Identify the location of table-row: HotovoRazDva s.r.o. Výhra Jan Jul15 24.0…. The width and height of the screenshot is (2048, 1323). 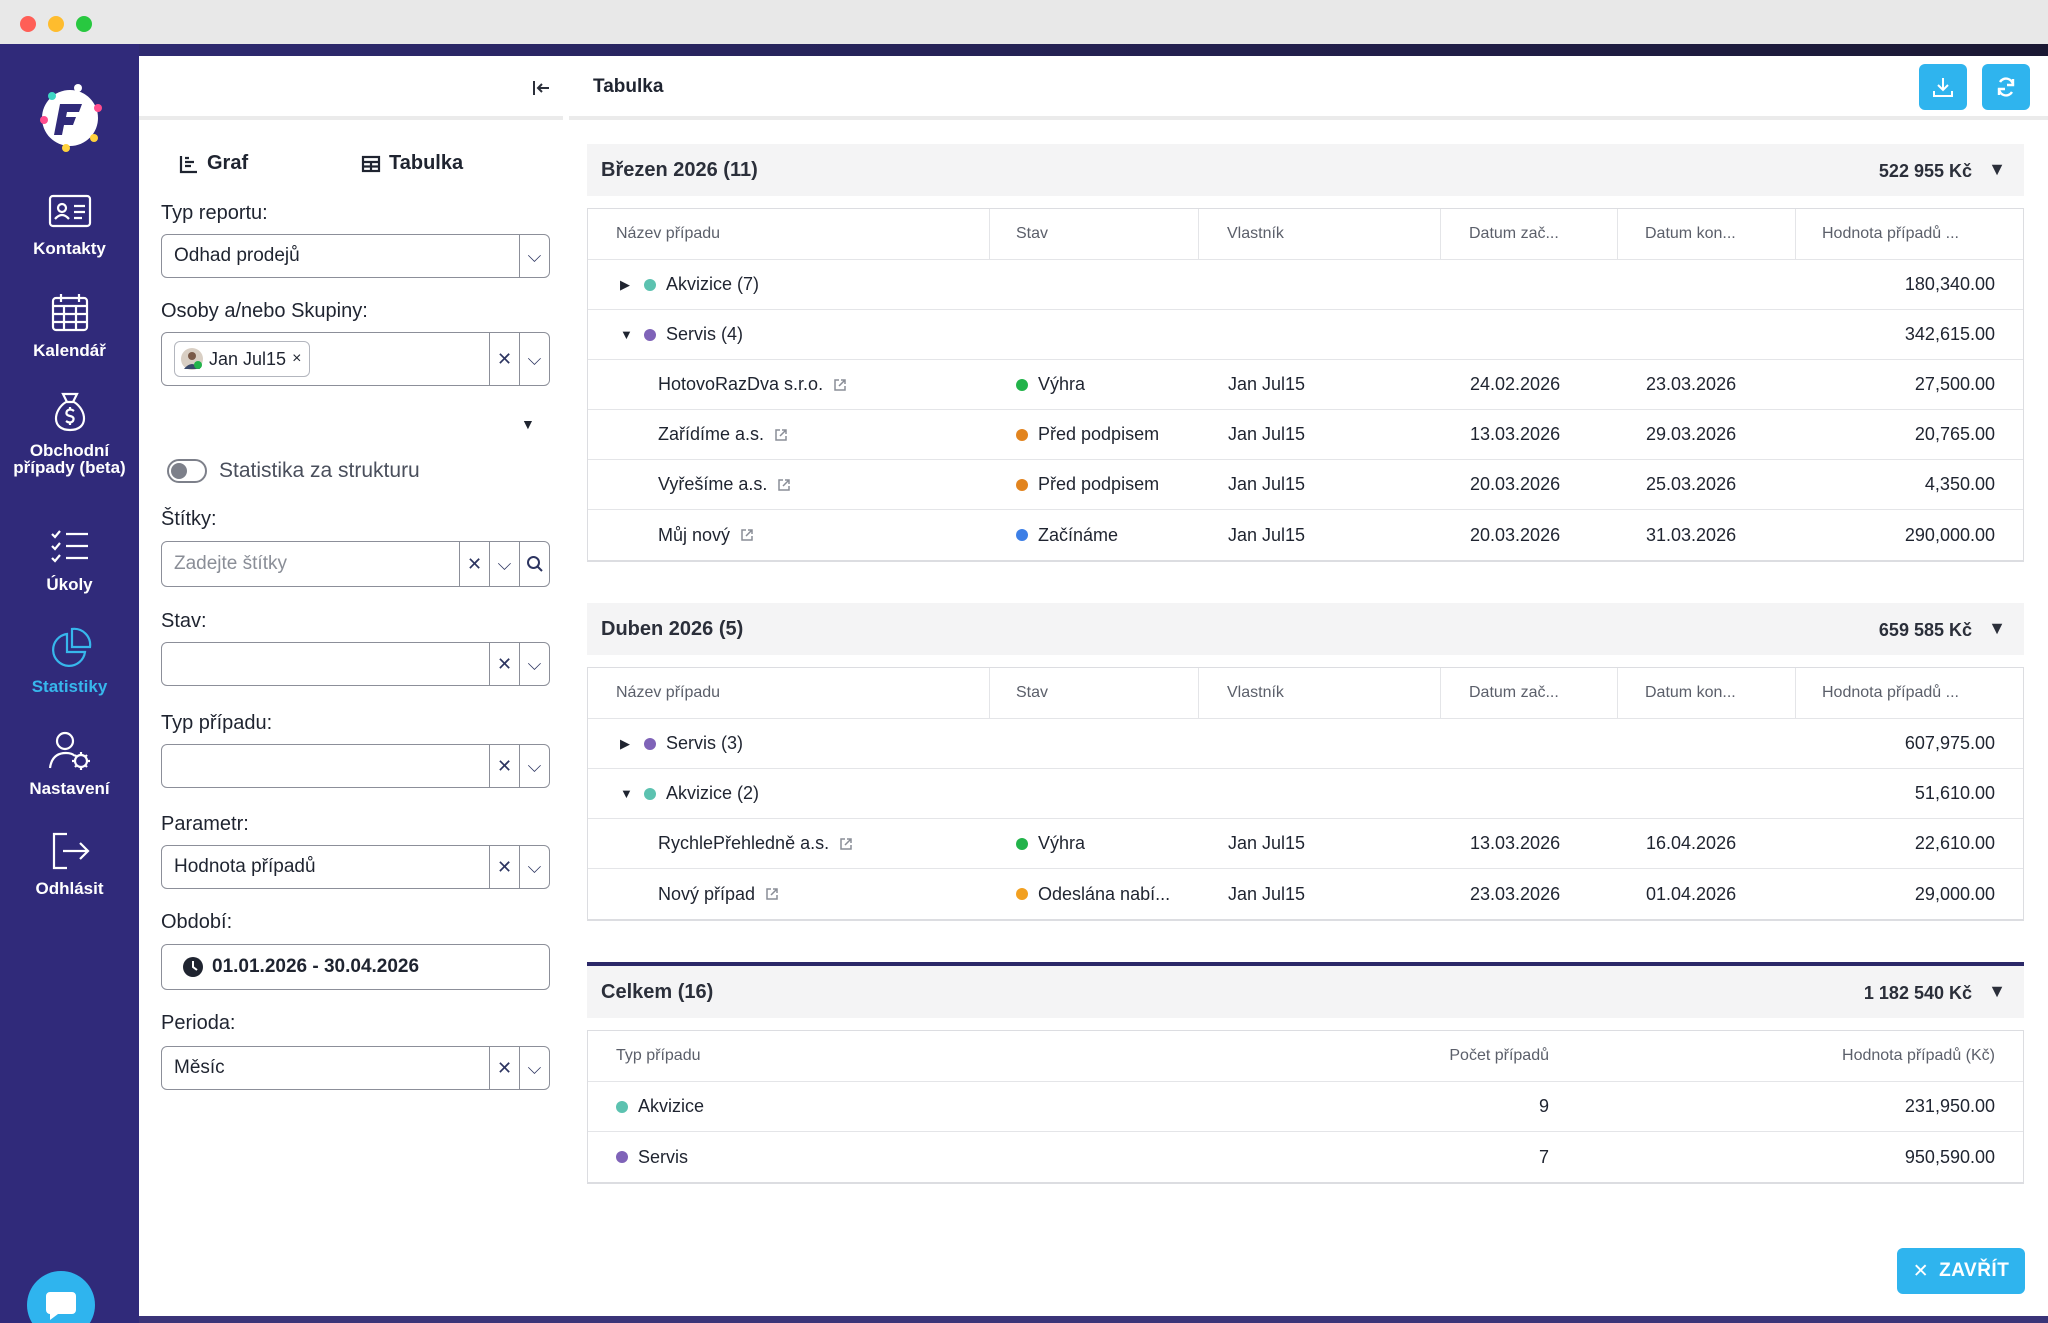
(1305, 385).